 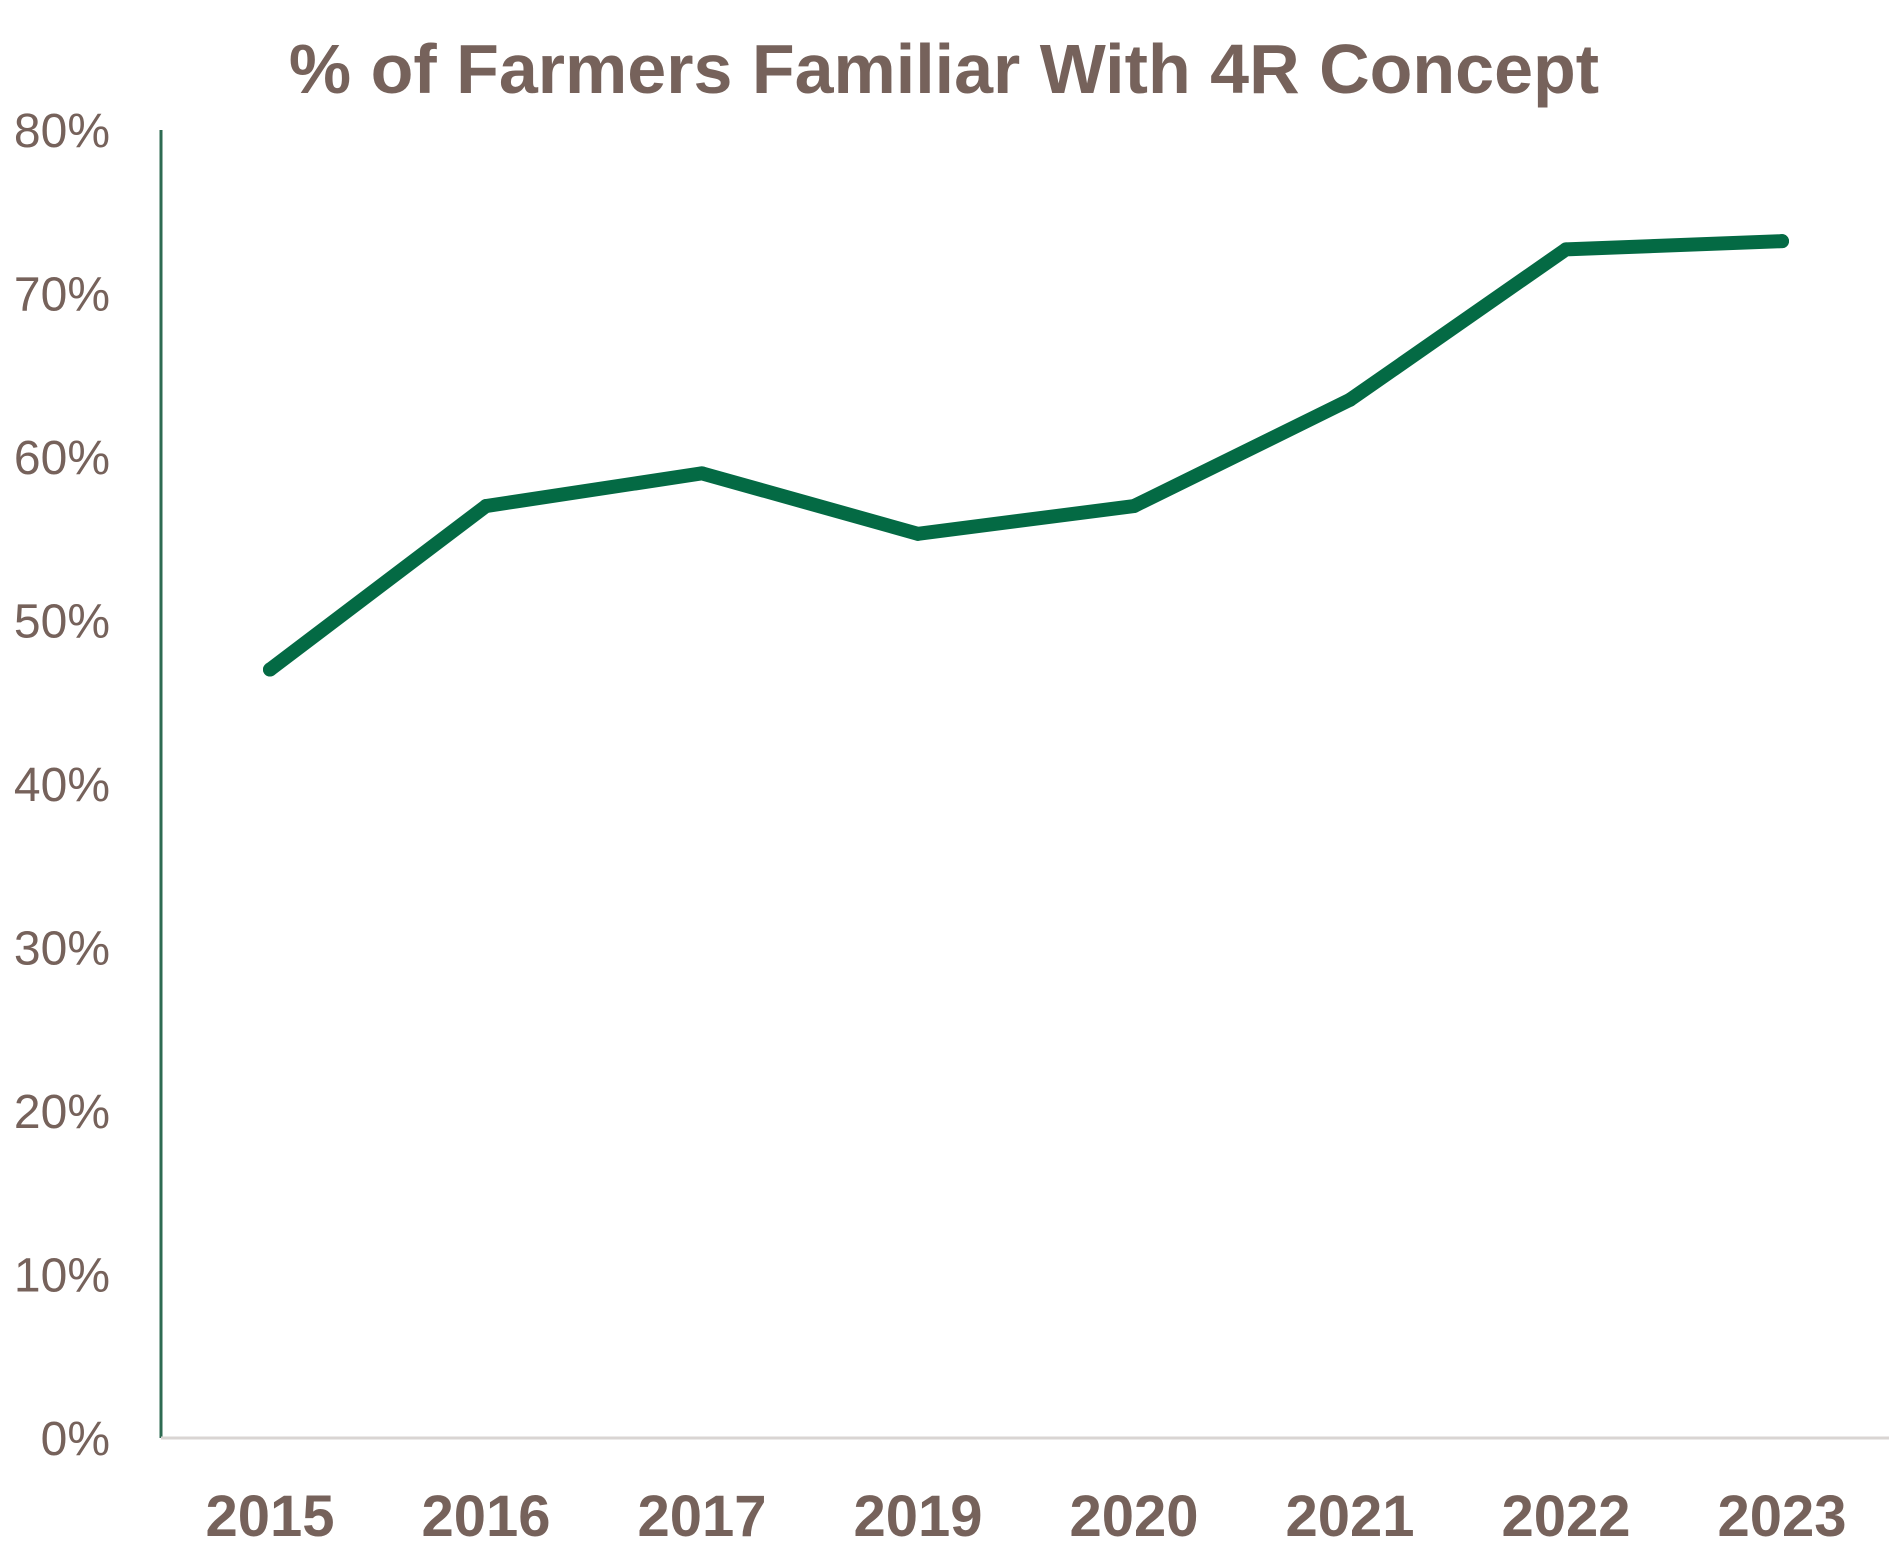 I want to click on y-tick-label: 20%, so click(x=62, y=1112).